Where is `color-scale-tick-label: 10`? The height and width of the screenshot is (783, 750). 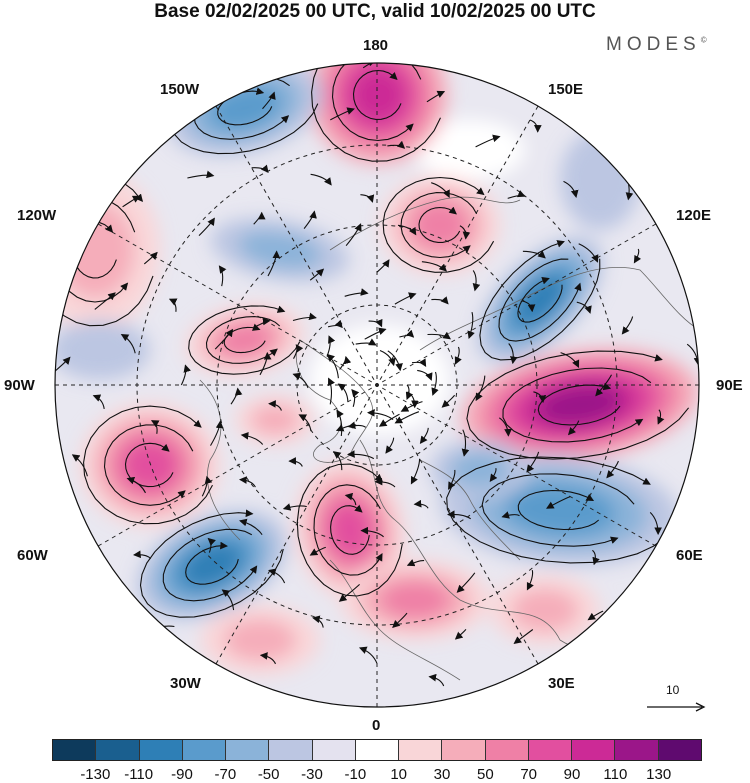
color-scale-tick-label: 10 is located at coordinates (398, 774).